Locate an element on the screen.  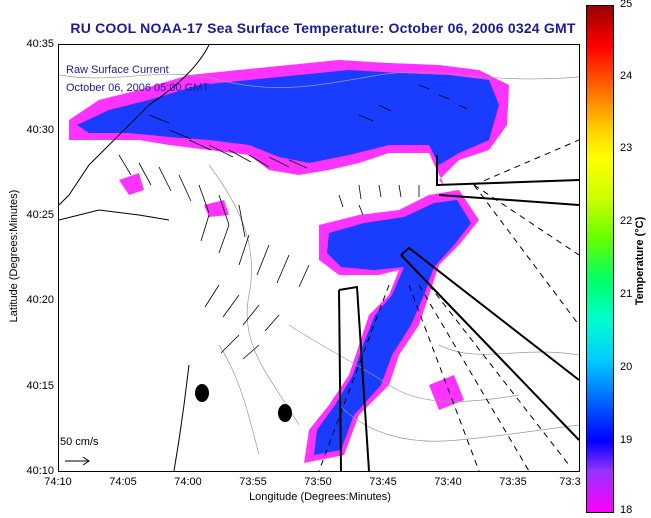
y-tick-label: 40:10 is located at coordinates (40, 471).